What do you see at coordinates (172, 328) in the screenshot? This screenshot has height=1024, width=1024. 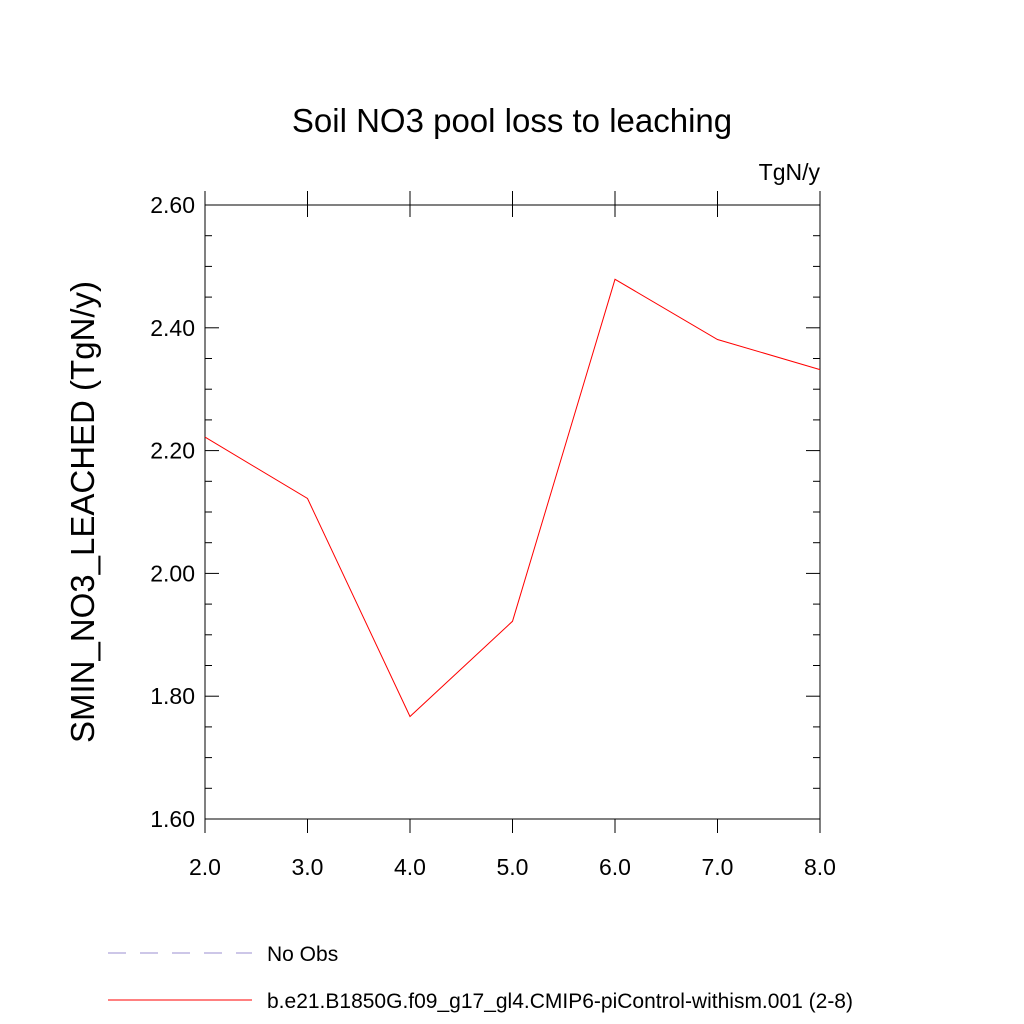 I see `y-tick-label: 2.40` at bounding box center [172, 328].